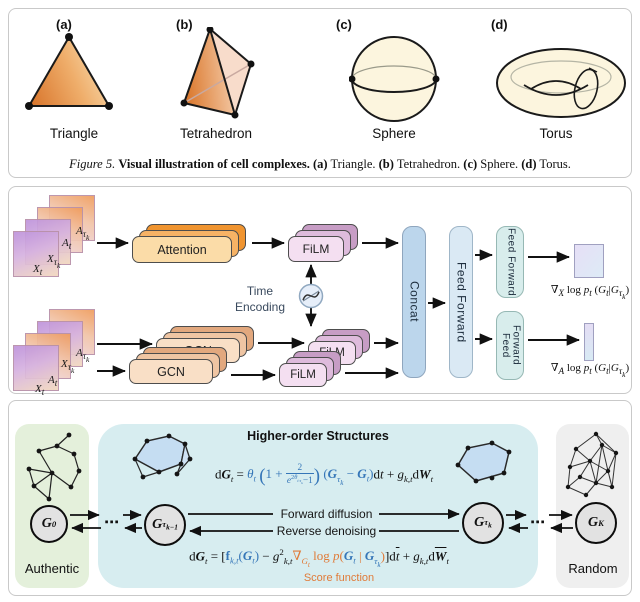  Describe the element at coordinates (344, 24) in the screenshot. I see `tag-c: (c)` at that location.